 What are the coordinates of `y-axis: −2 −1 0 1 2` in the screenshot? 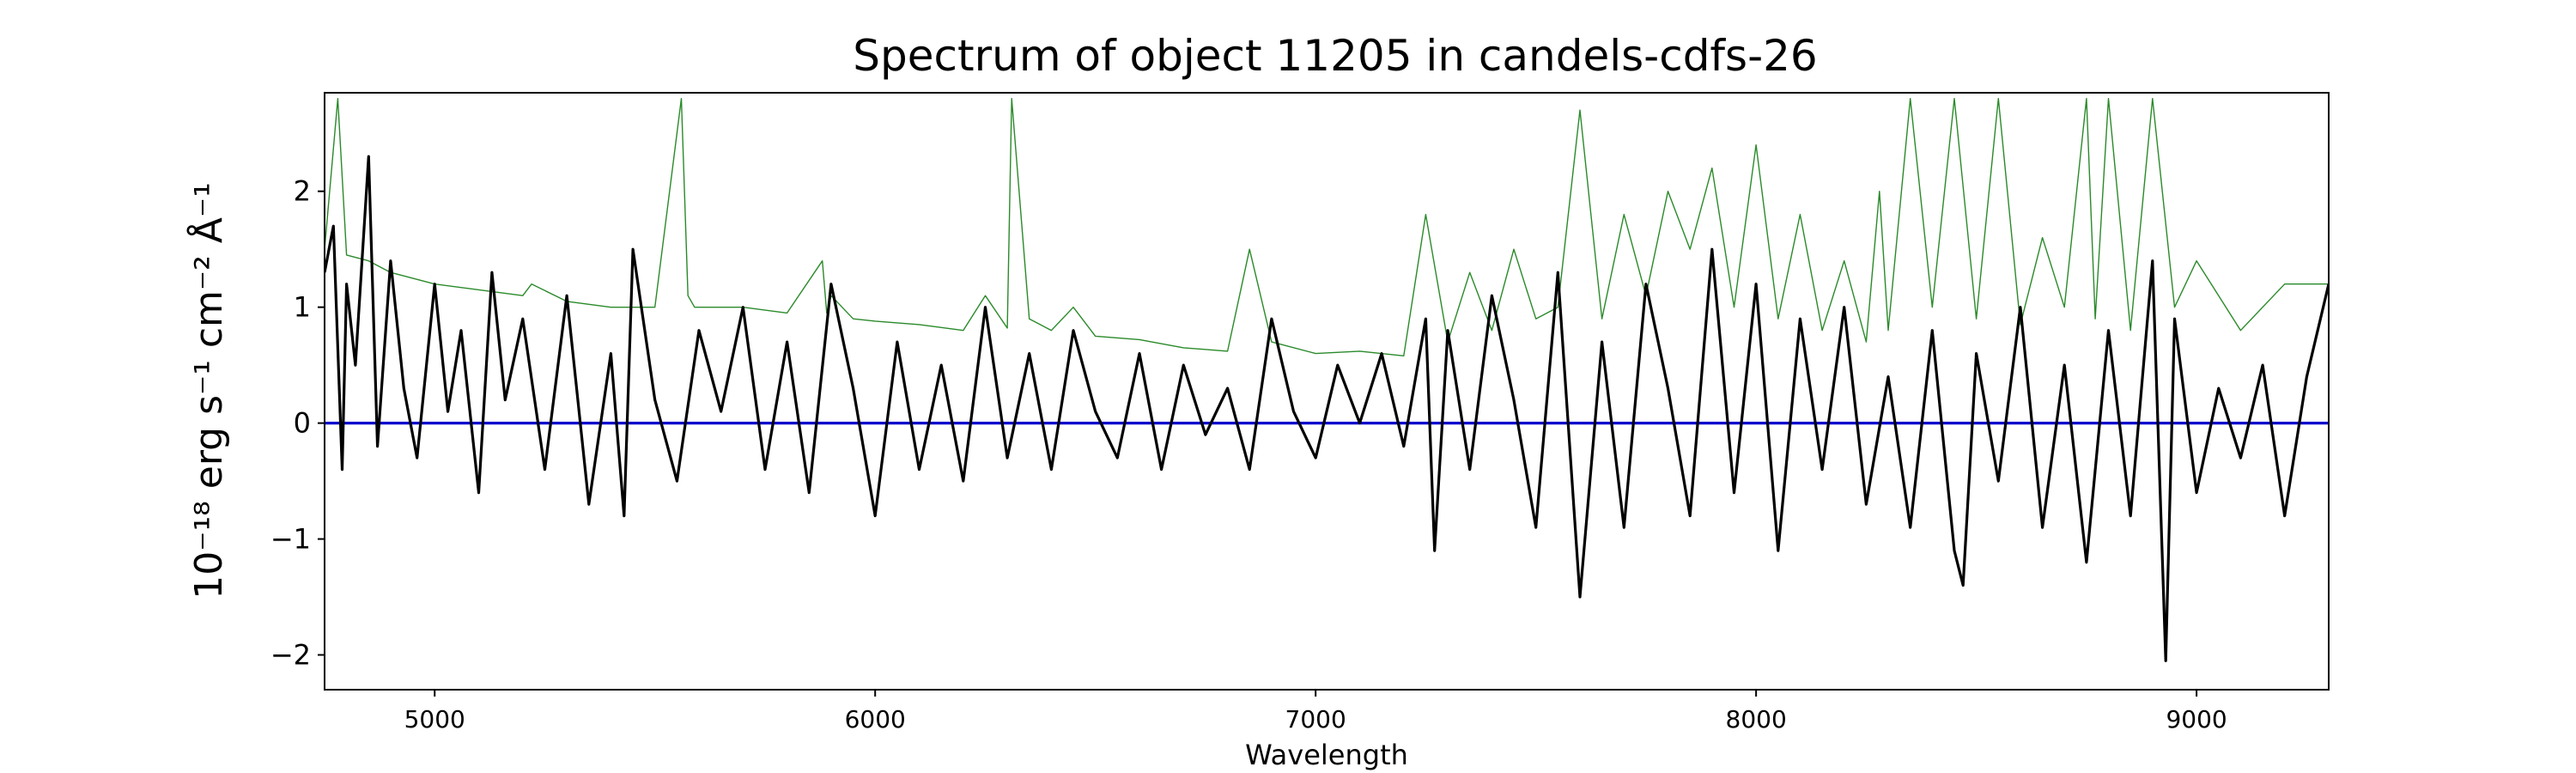 It's located at (297, 423).